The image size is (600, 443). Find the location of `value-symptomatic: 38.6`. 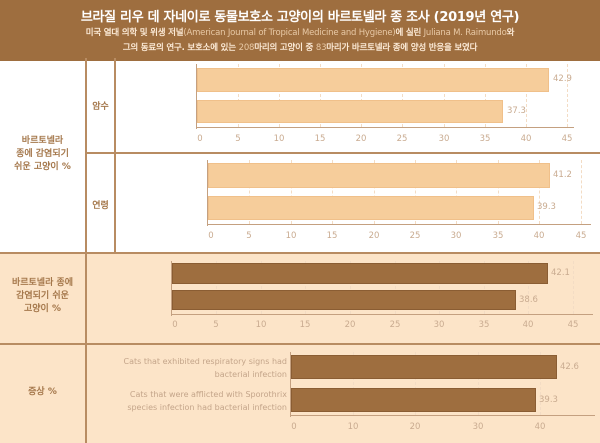

value-symptomatic: 38.6 is located at coordinates (528, 300).